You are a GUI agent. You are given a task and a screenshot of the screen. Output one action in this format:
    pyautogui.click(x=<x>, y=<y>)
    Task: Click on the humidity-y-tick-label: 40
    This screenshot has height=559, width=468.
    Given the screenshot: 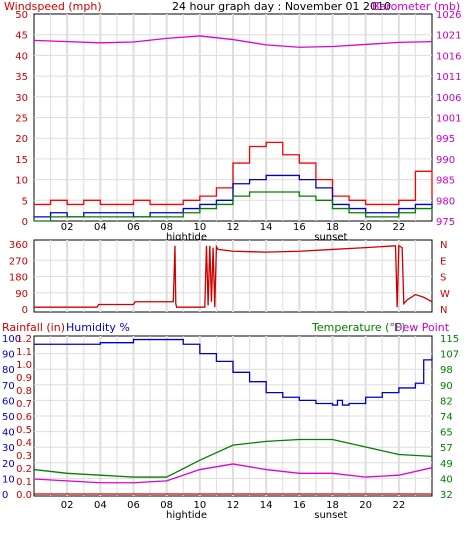 What is the action you would take?
    pyautogui.click(x=8, y=433)
    